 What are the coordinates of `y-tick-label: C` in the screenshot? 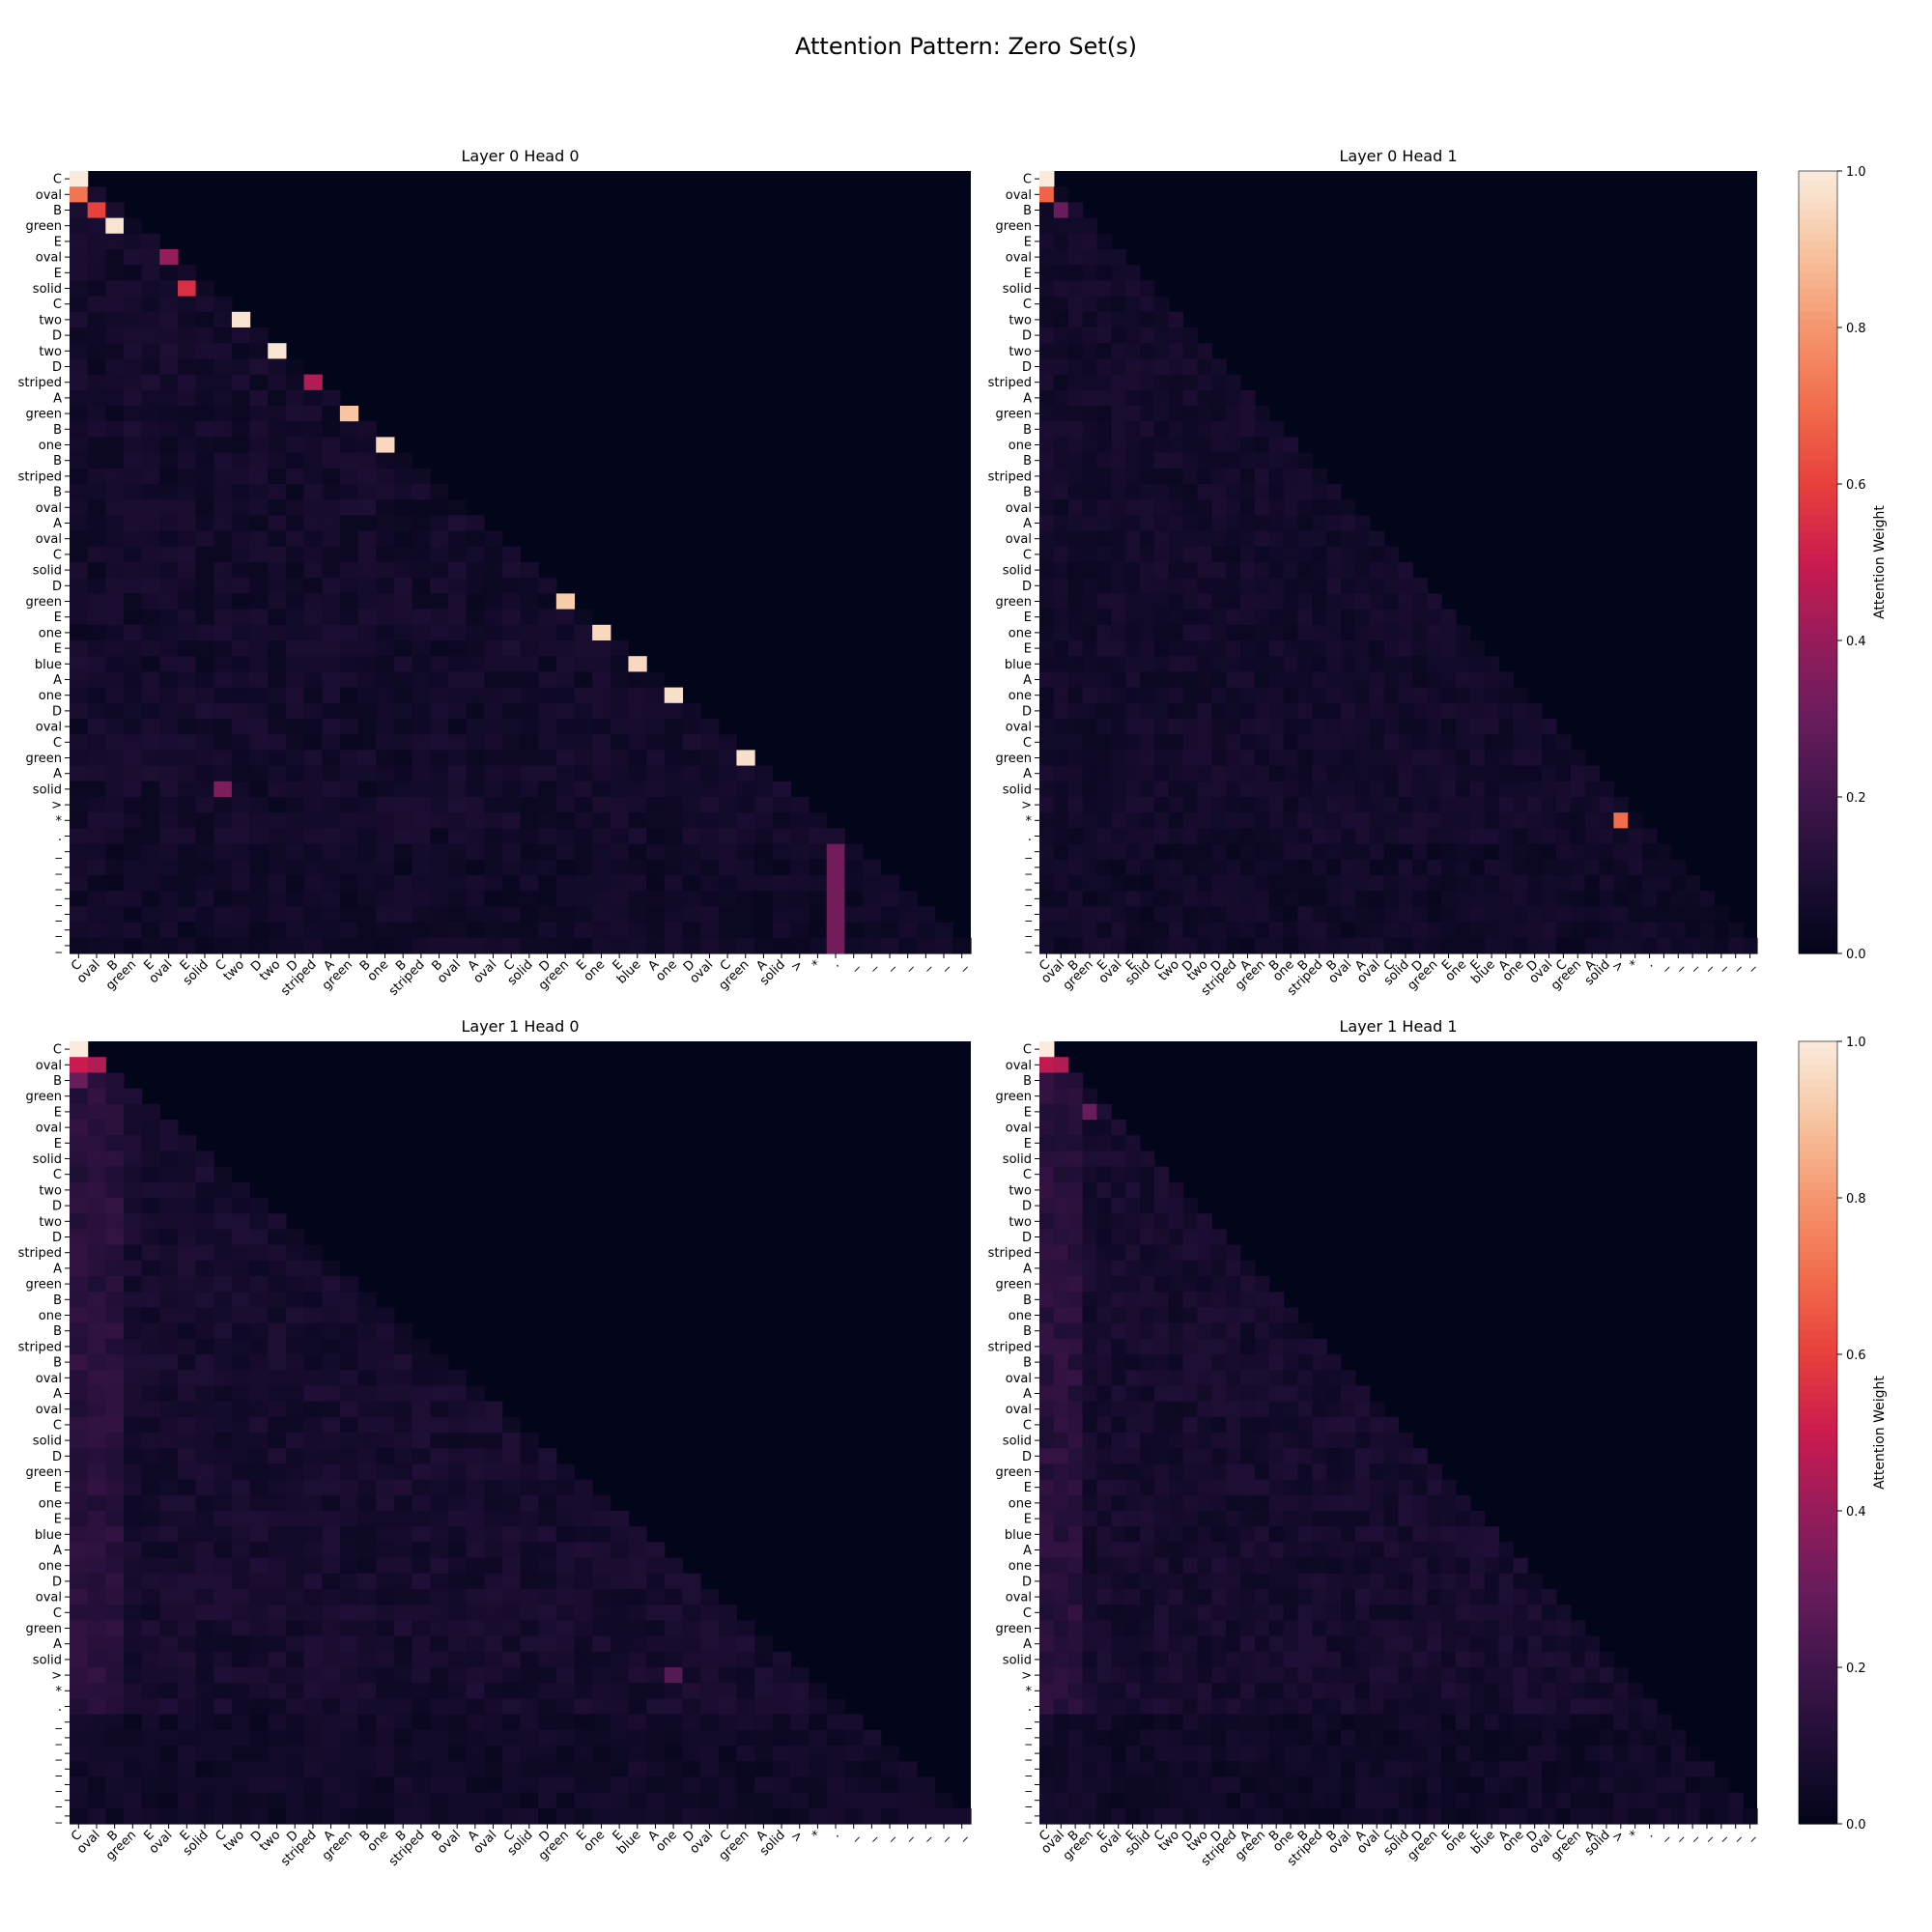 It's located at (57, 180).